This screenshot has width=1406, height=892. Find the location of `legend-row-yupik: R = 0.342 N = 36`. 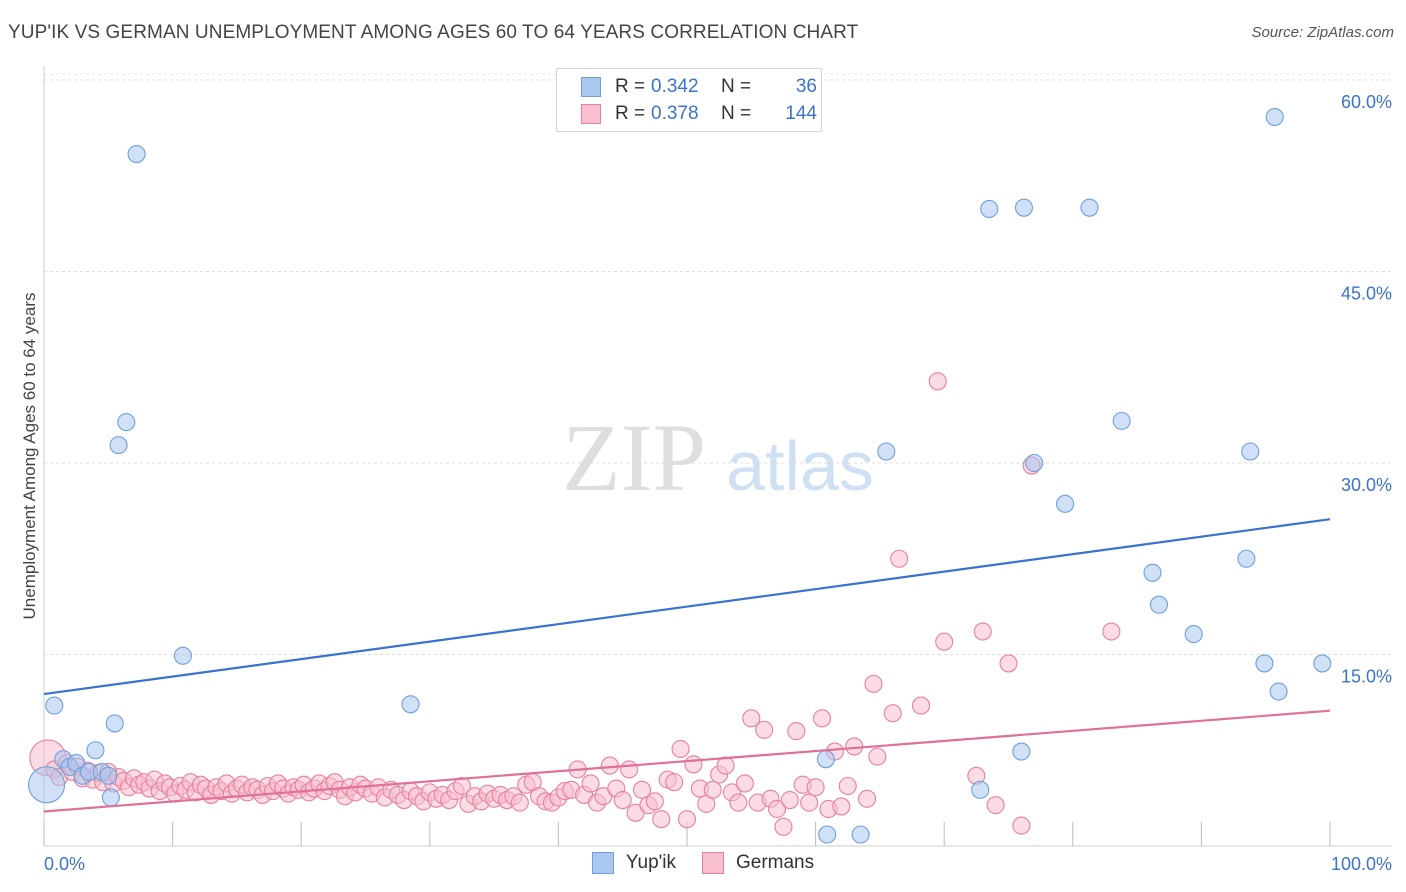

legend-row-yupik: R = 0.342 N = 36 is located at coordinates (699, 87).